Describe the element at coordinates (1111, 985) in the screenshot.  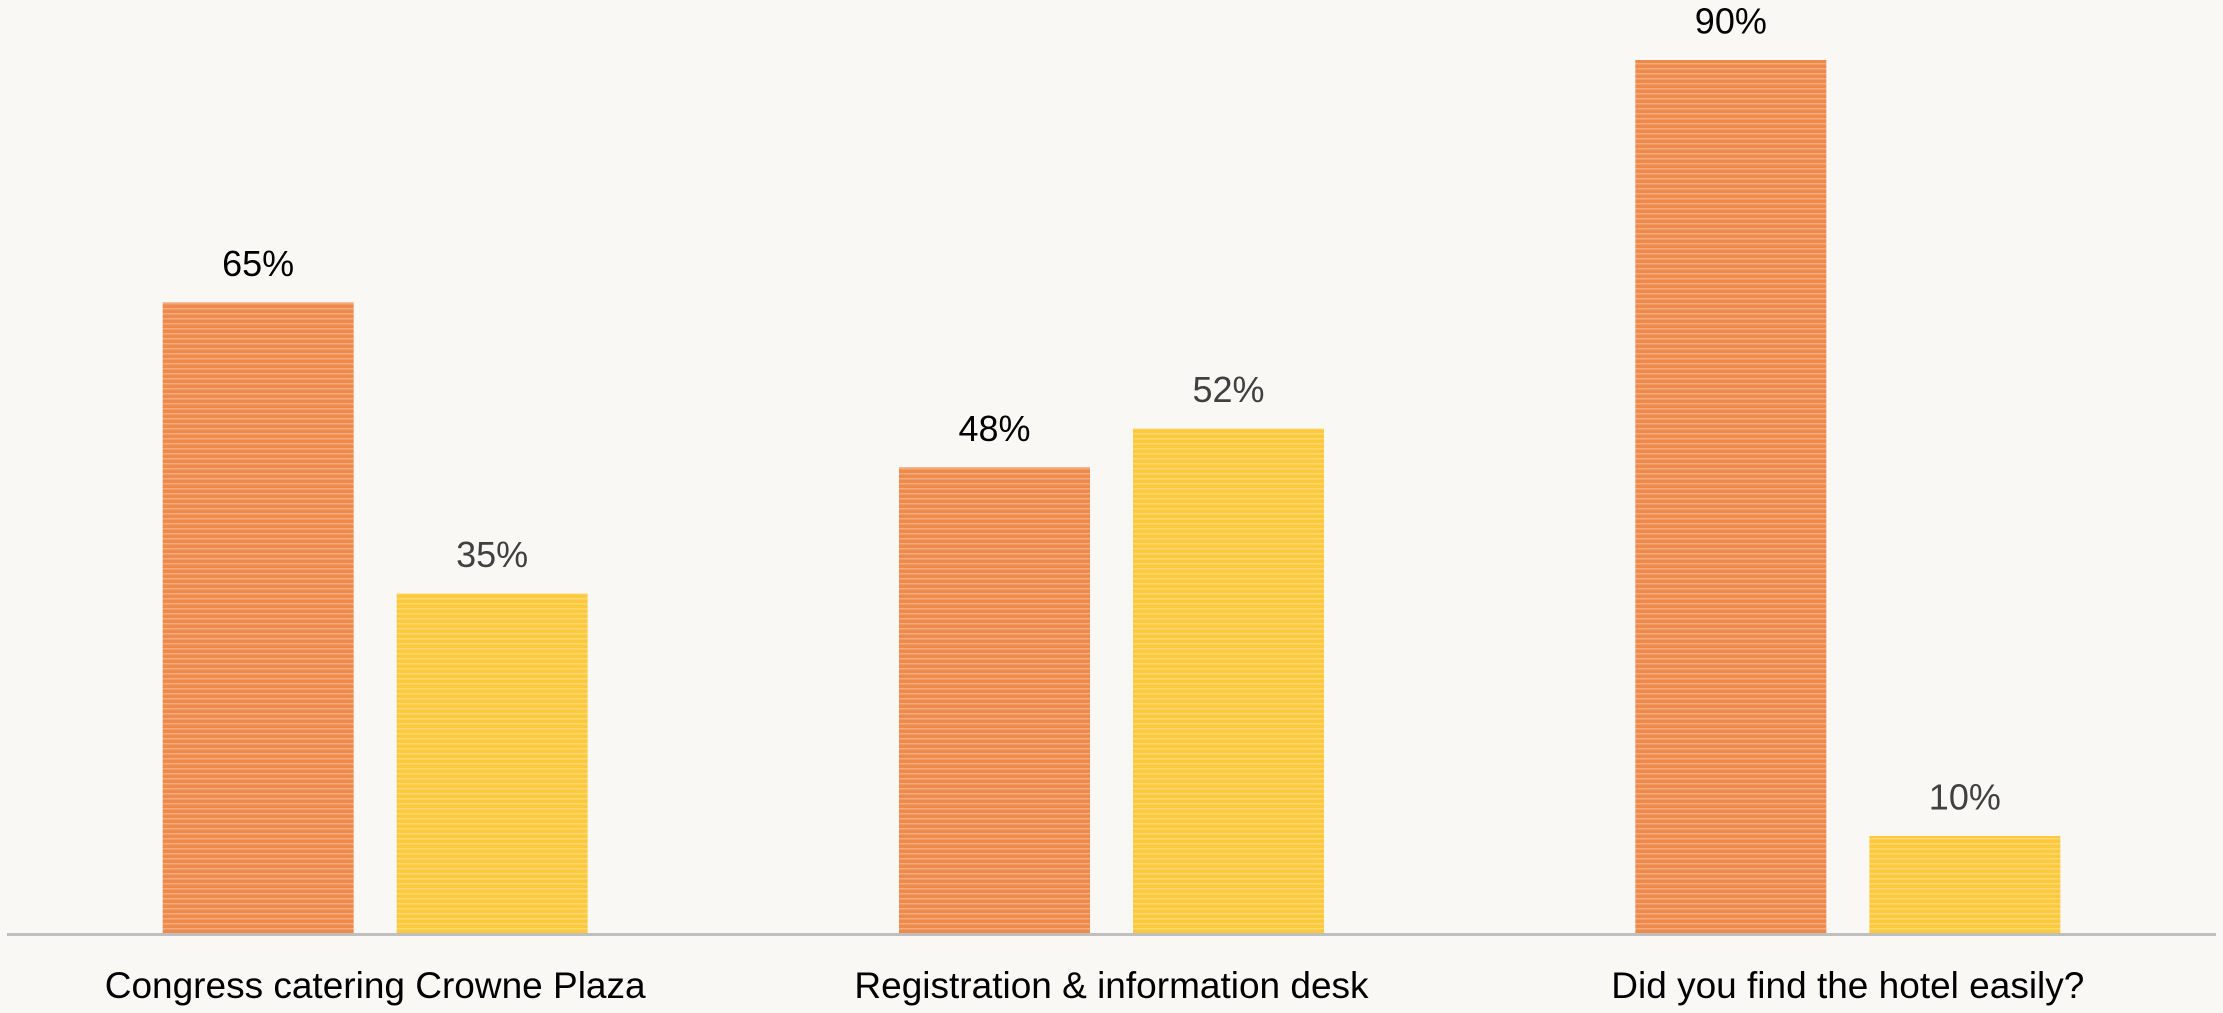
I see `x-tick-label: Registration & information desk` at that location.